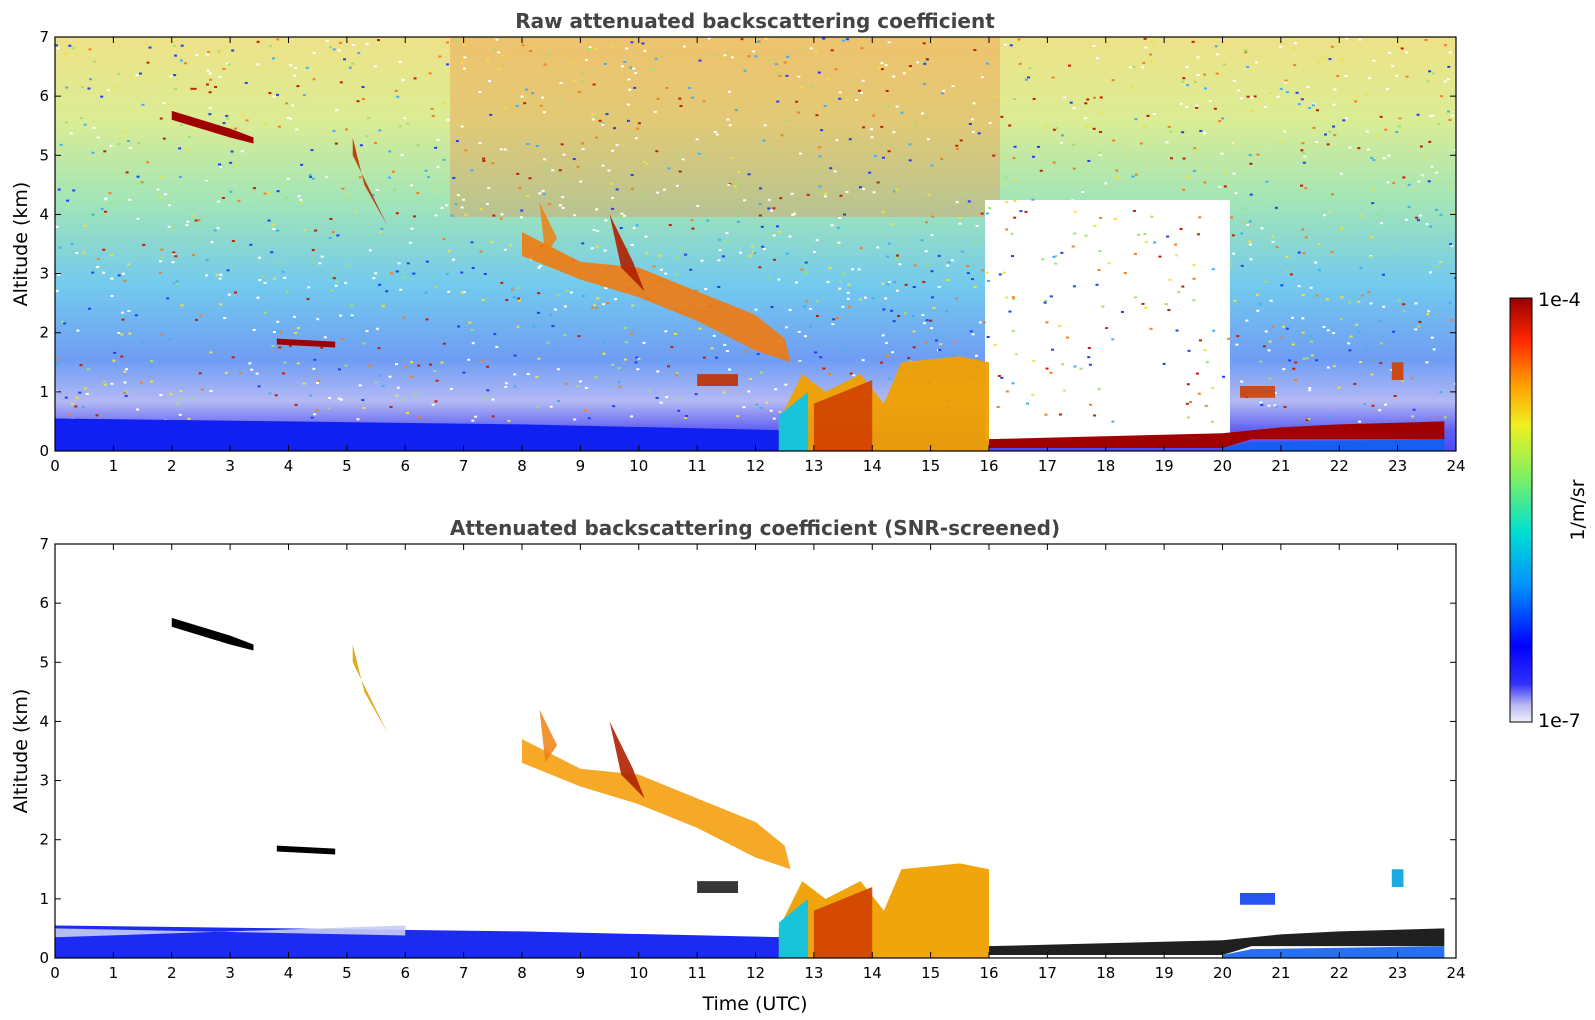 Image resolution: width=1595 pixels, height=1020 pixels. I want to click on layer-streak, so click(627, 253).